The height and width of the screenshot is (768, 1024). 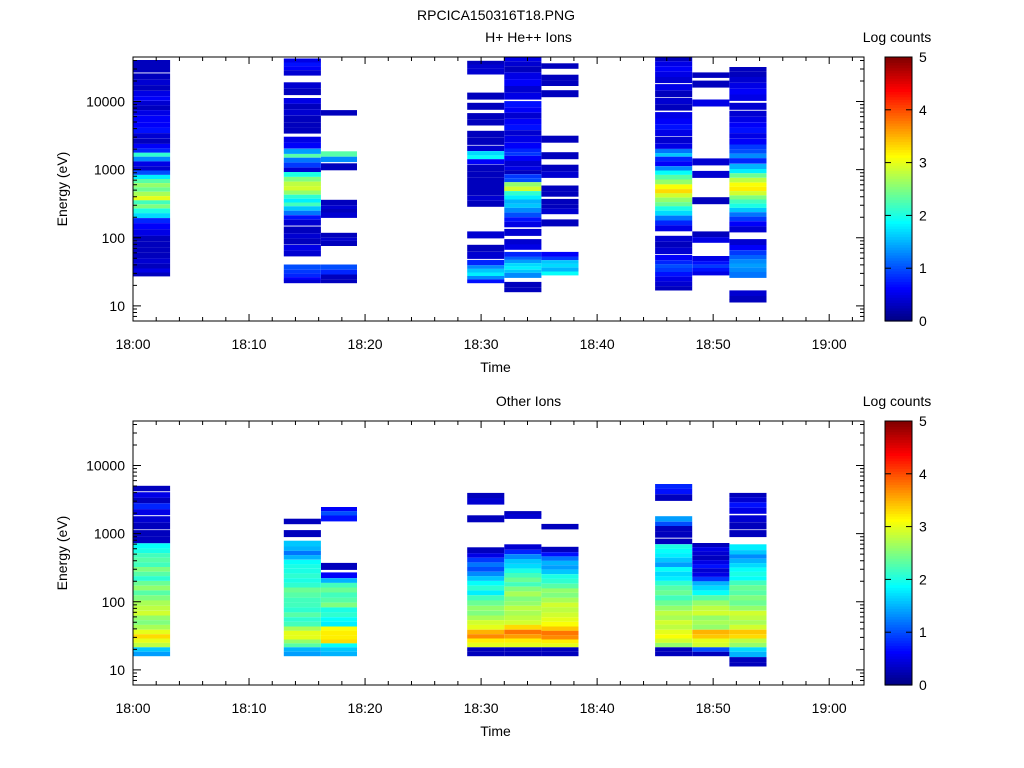 I want to click on y-tick-label: 100, so click(x=114, y=238).